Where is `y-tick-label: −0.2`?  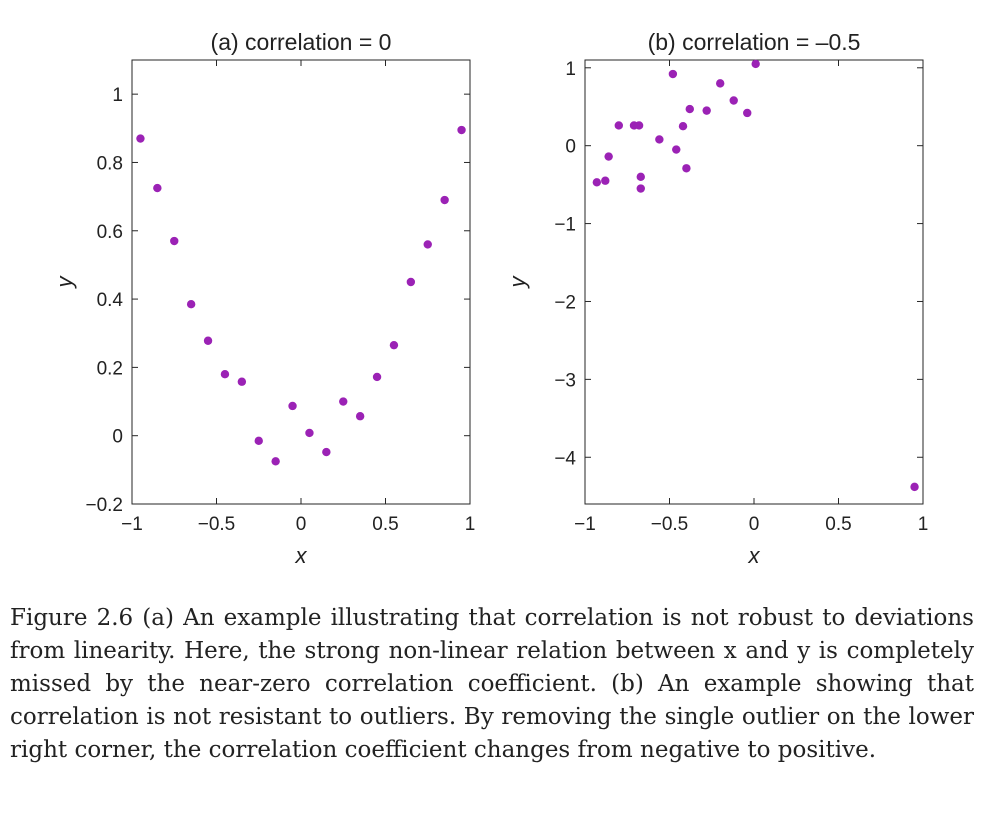 y-tick-label: −0.2 is located at coordinates (104, 505).